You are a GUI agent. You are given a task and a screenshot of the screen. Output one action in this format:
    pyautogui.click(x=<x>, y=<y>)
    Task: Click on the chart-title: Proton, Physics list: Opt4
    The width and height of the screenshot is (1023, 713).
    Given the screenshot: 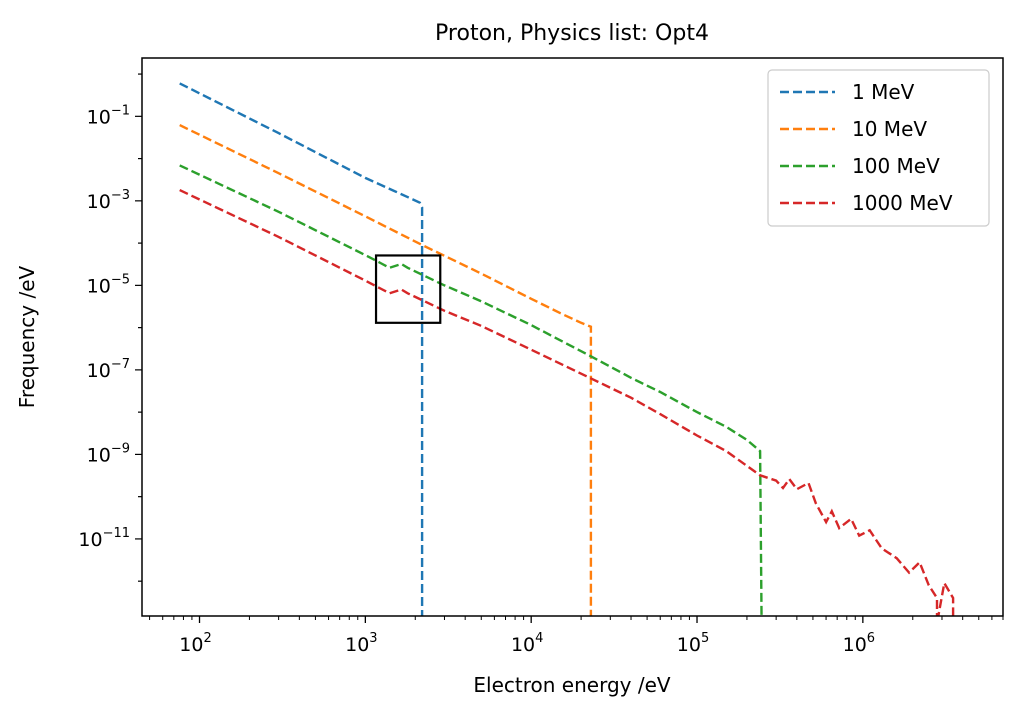 What is the action you would take?
    pyautogui.click(x=572, y=33)
    